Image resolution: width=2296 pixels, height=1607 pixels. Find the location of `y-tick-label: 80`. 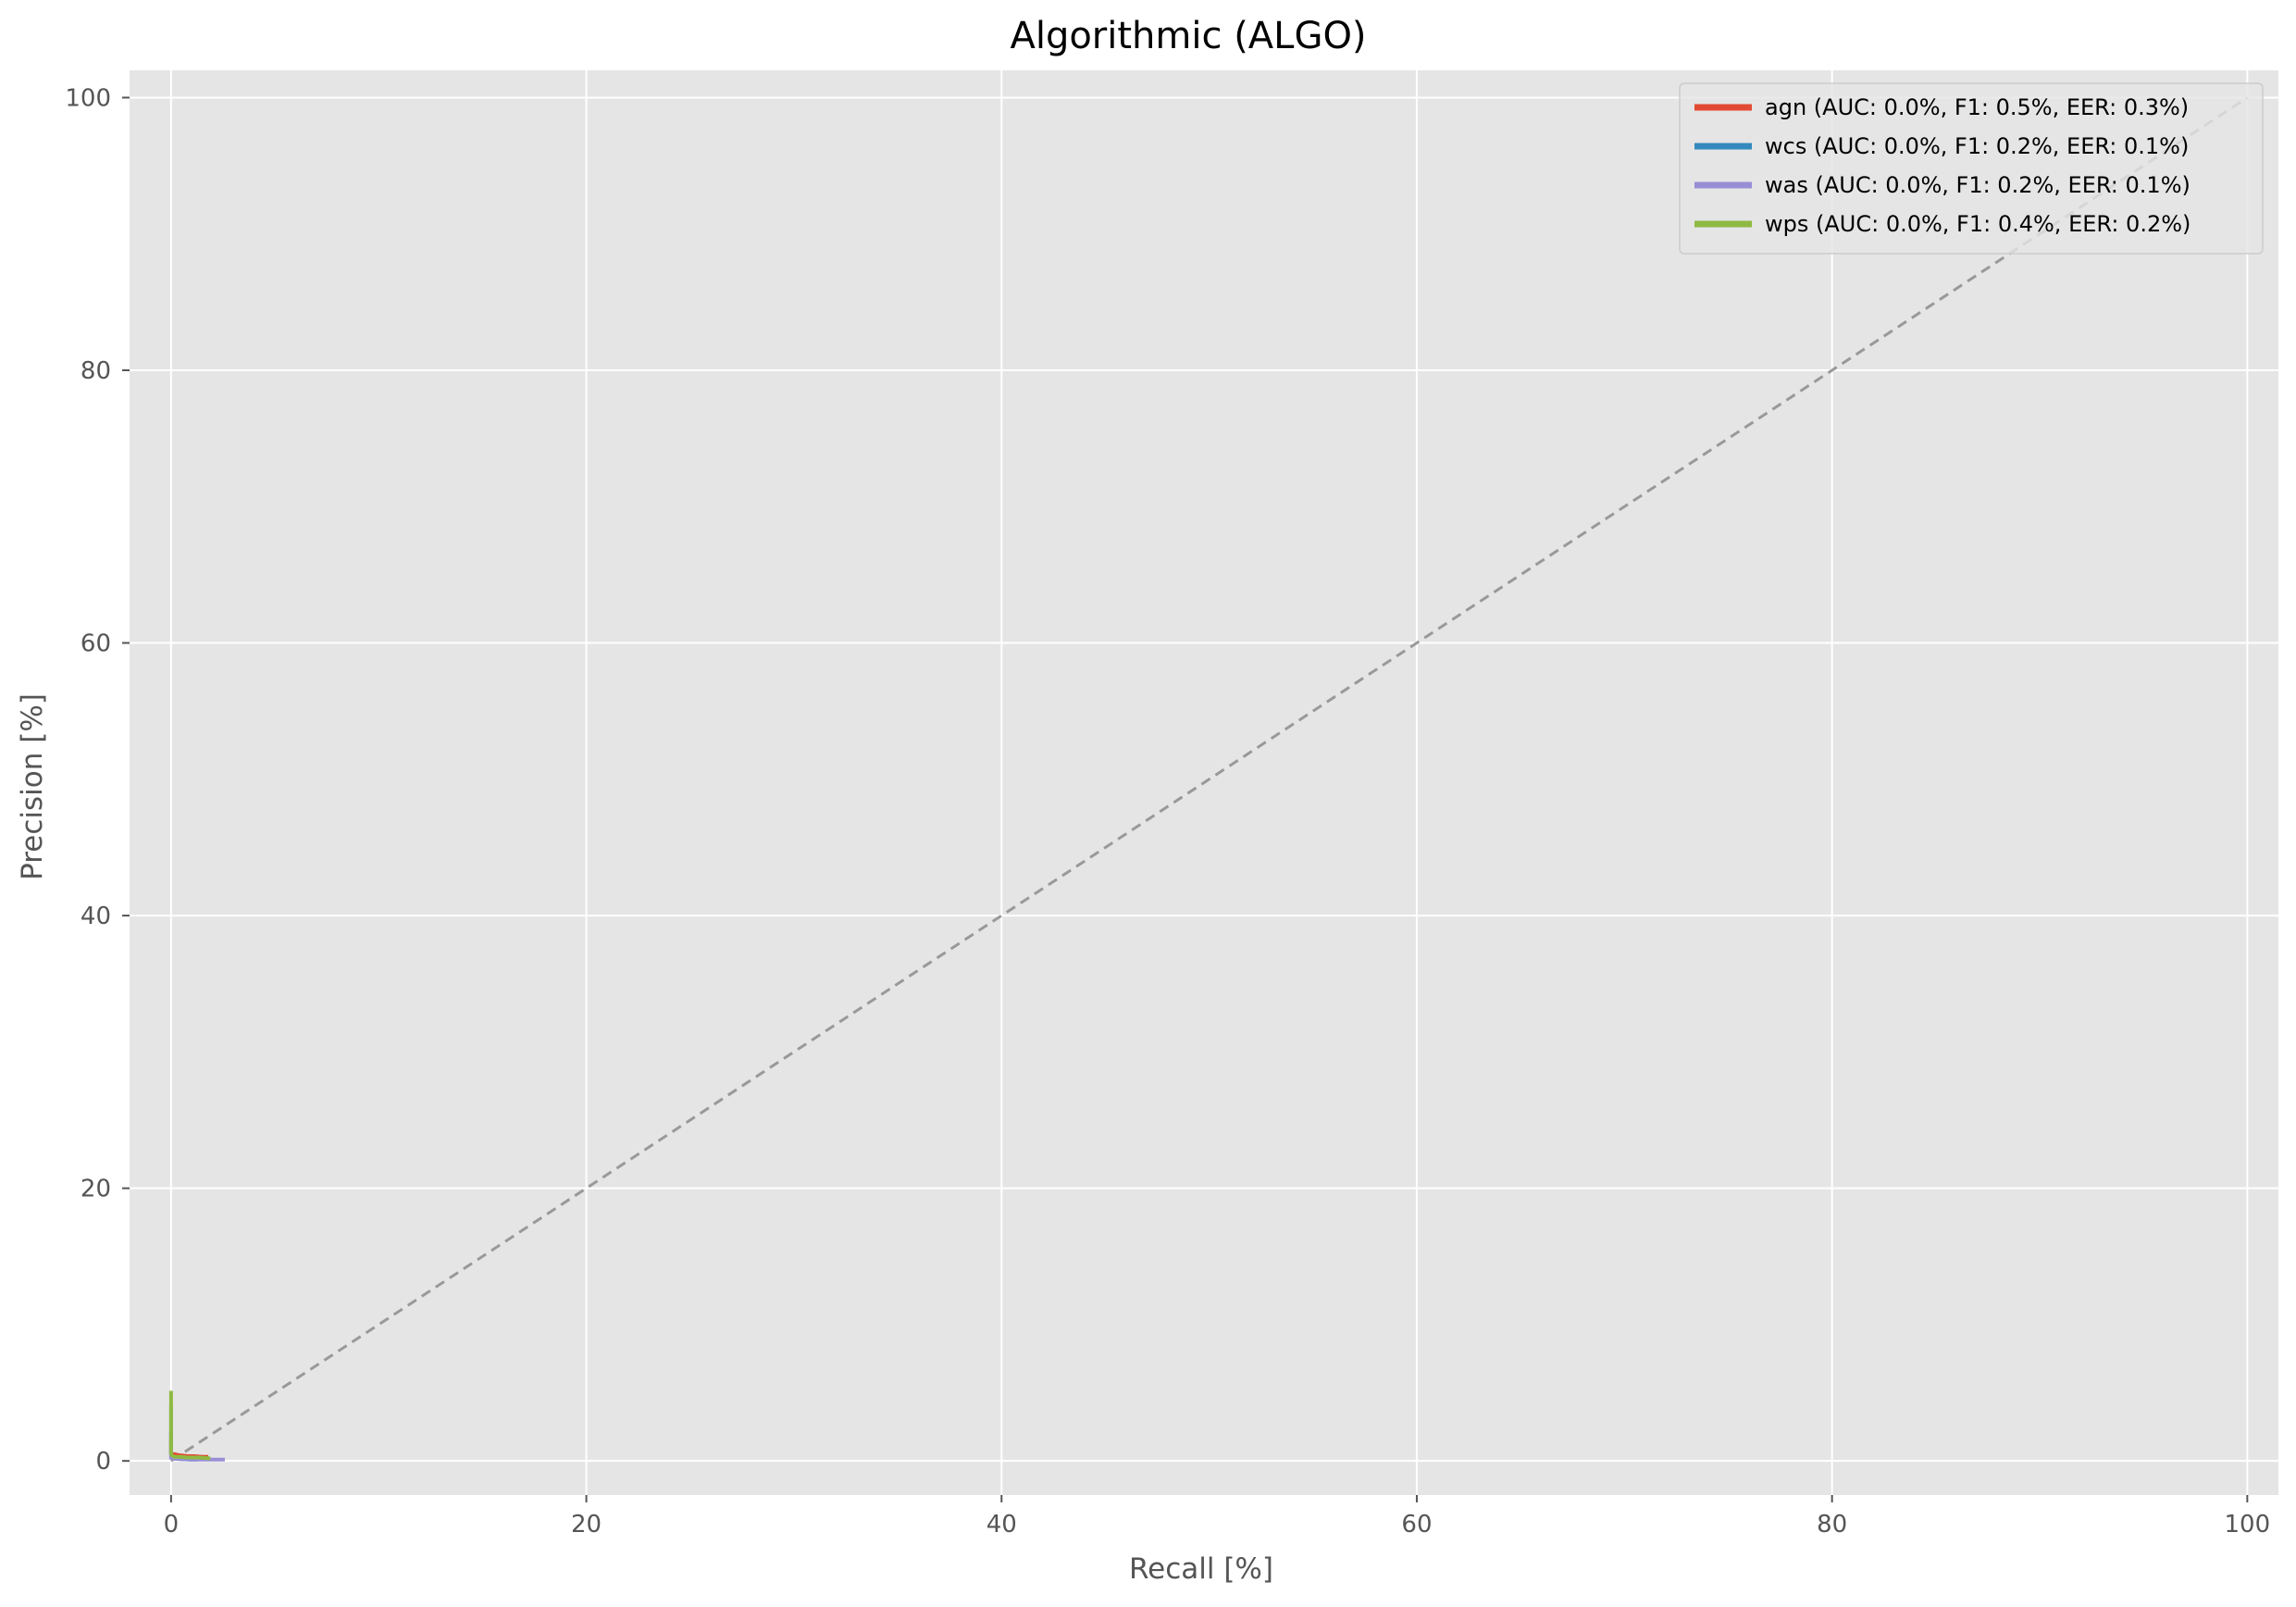

y-tick-label: 80 is located at coordinates (96, 371).